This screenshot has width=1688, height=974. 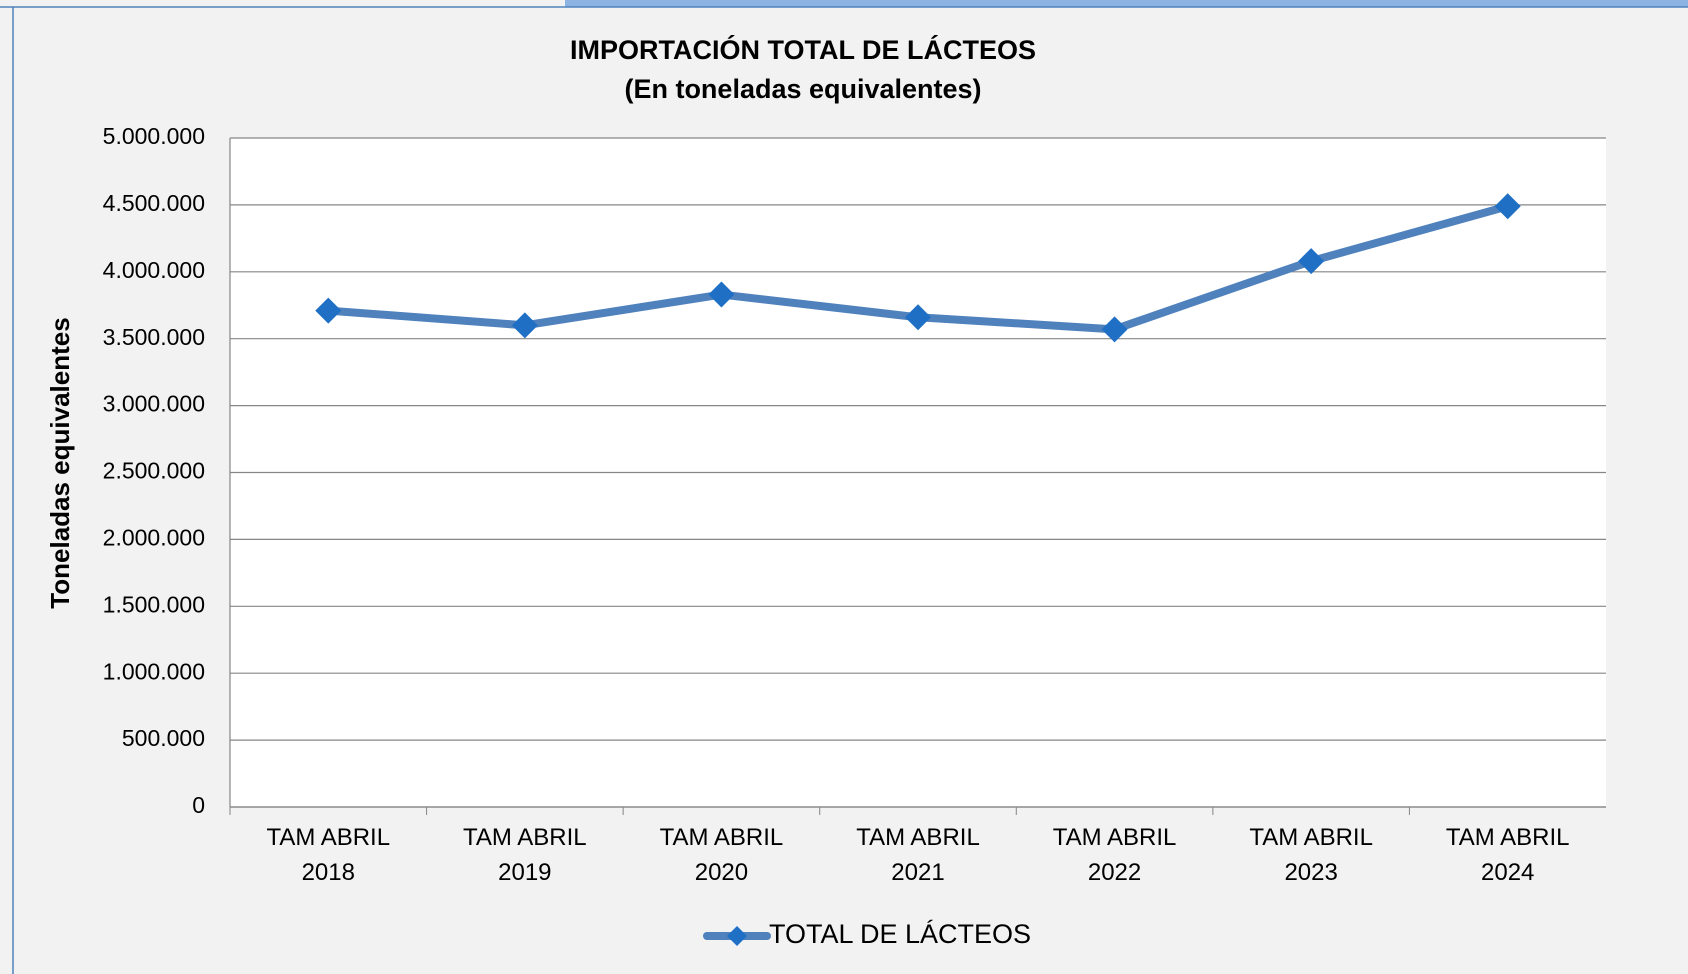 I want to click on y-tick-label: 4.500.000, so click(x=154, y=203).